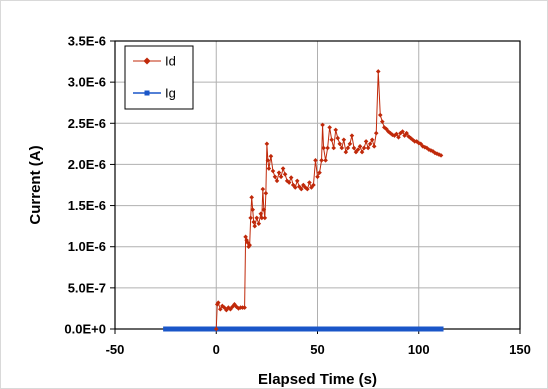 The image size is (548, 389). Describe the element at coordinates (87, 123) in the screenshot. I see `y-tick-label: 2.5E-6` at that location.